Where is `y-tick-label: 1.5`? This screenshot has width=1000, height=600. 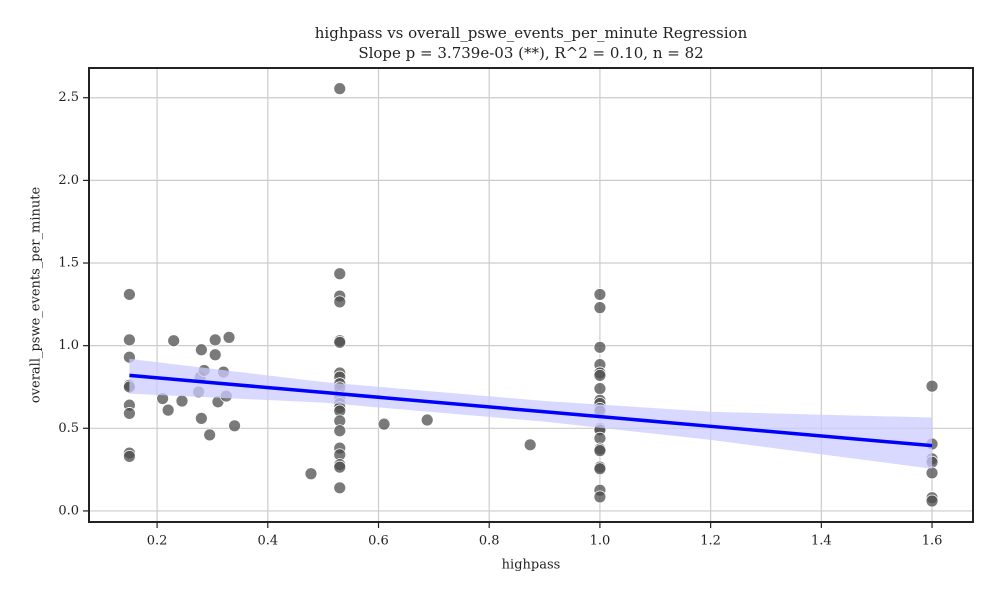
y-tick-label: 1.5 is located at coordinates (68, 263).